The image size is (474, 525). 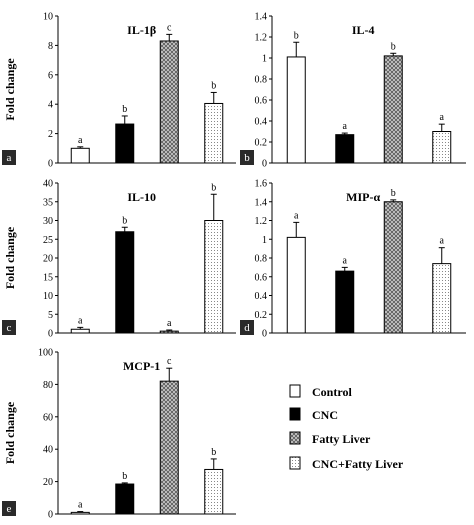 I want to click on panel-title: MCP-1, so click(x=141, y=366).